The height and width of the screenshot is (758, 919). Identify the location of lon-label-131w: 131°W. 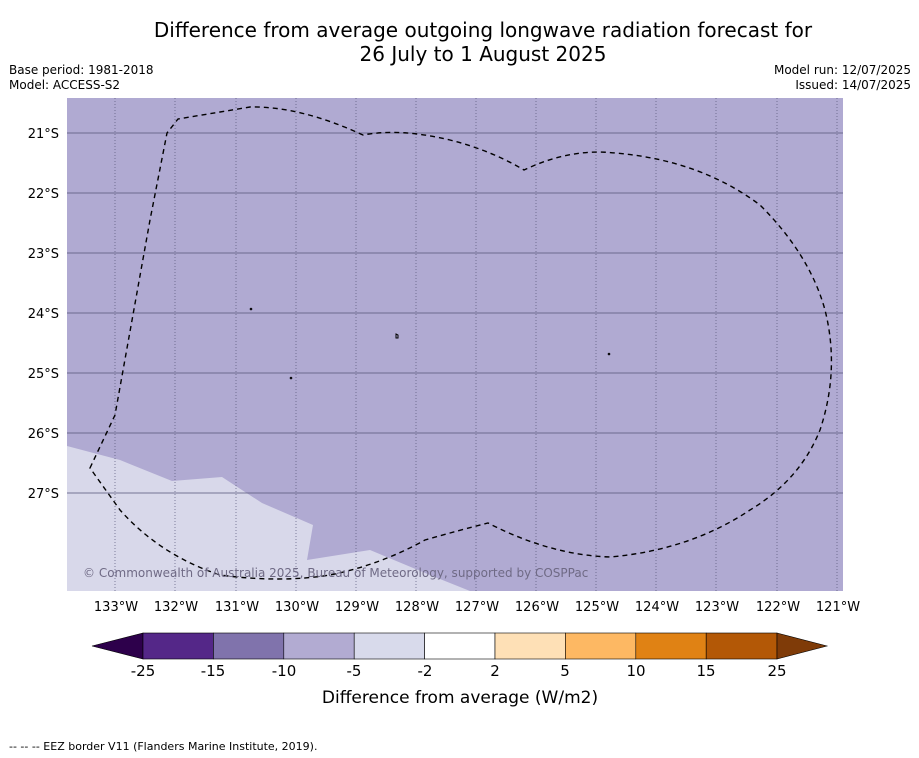
(237, 607).